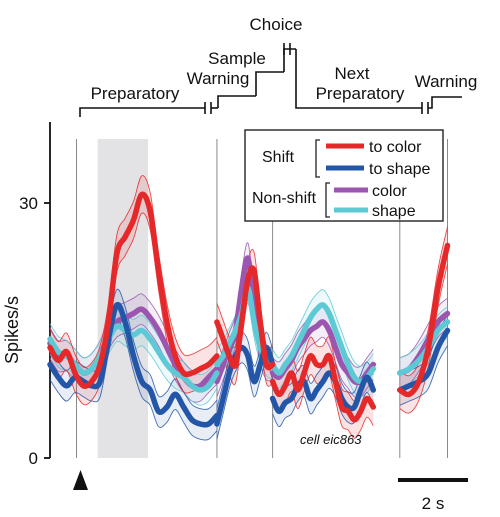 This screenshot has width=500, height=517. Describe the element at coordinates (269, 83) in the screenshot. I see `epoch-line-sample-step` at that location.